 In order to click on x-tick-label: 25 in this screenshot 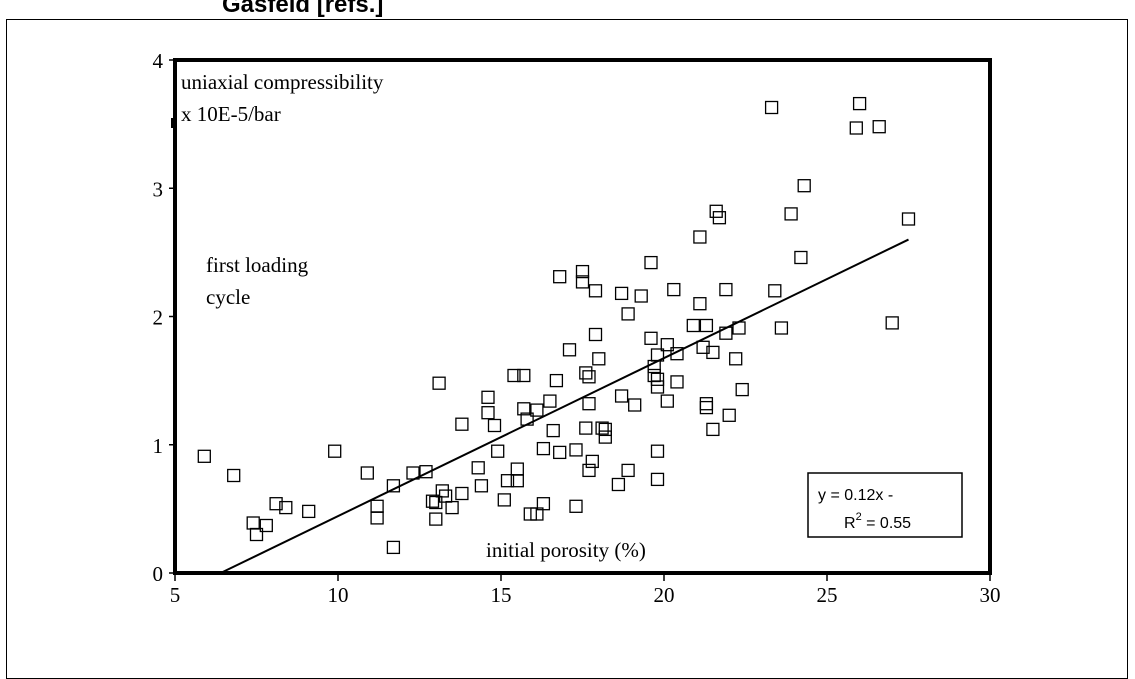, I will do `click(827, 595)`.